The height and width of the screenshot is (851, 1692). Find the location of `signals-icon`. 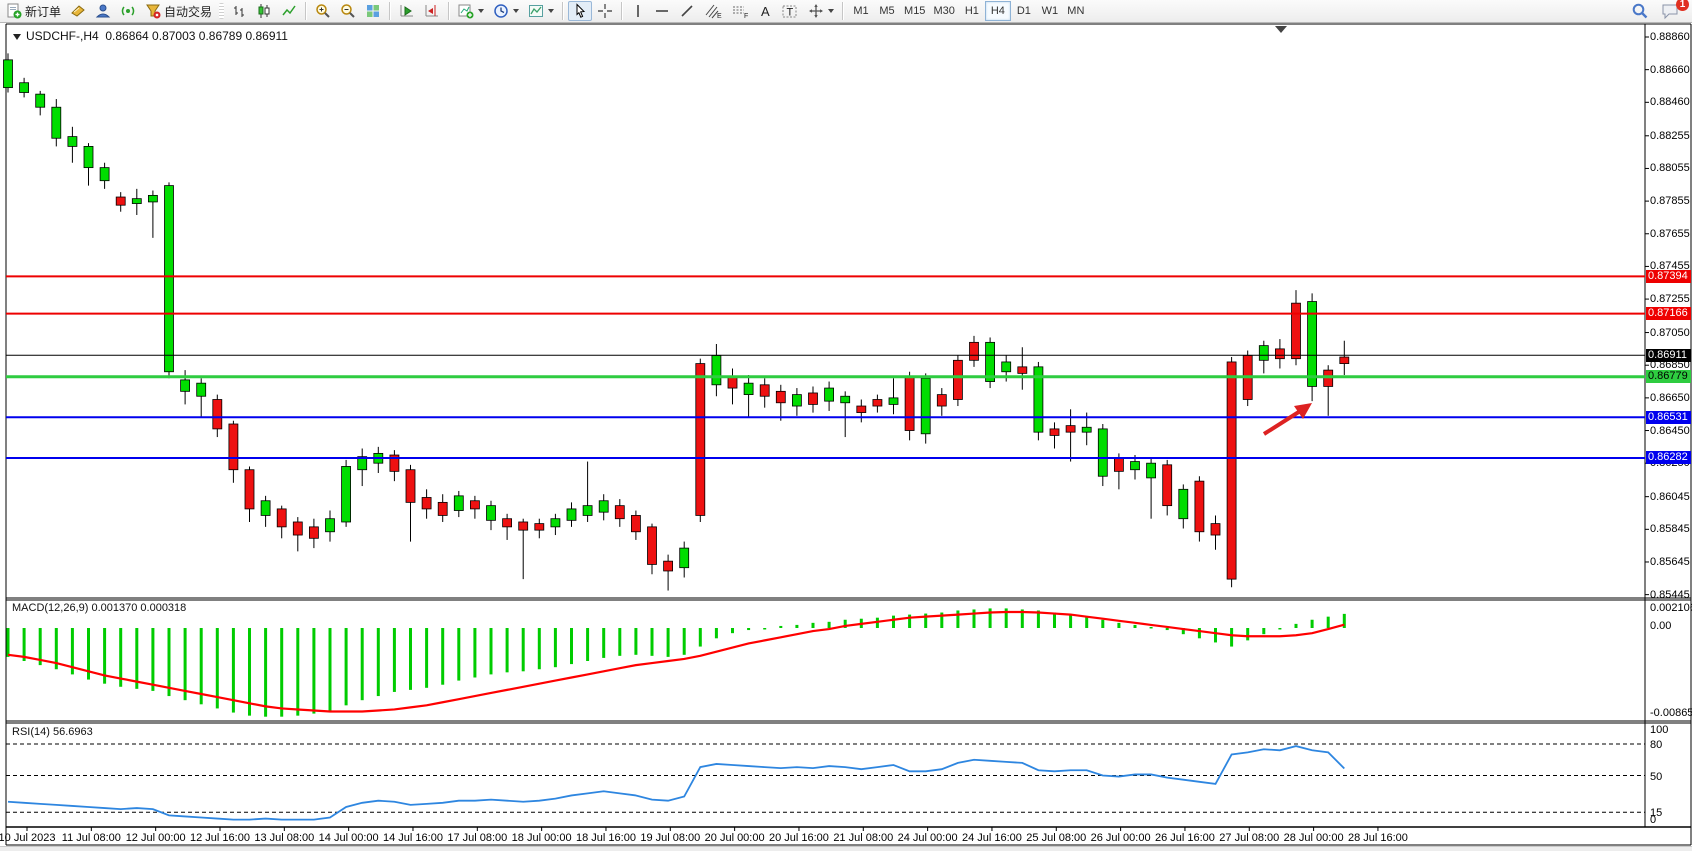

signals-icon is located at coordinates (128, 11).